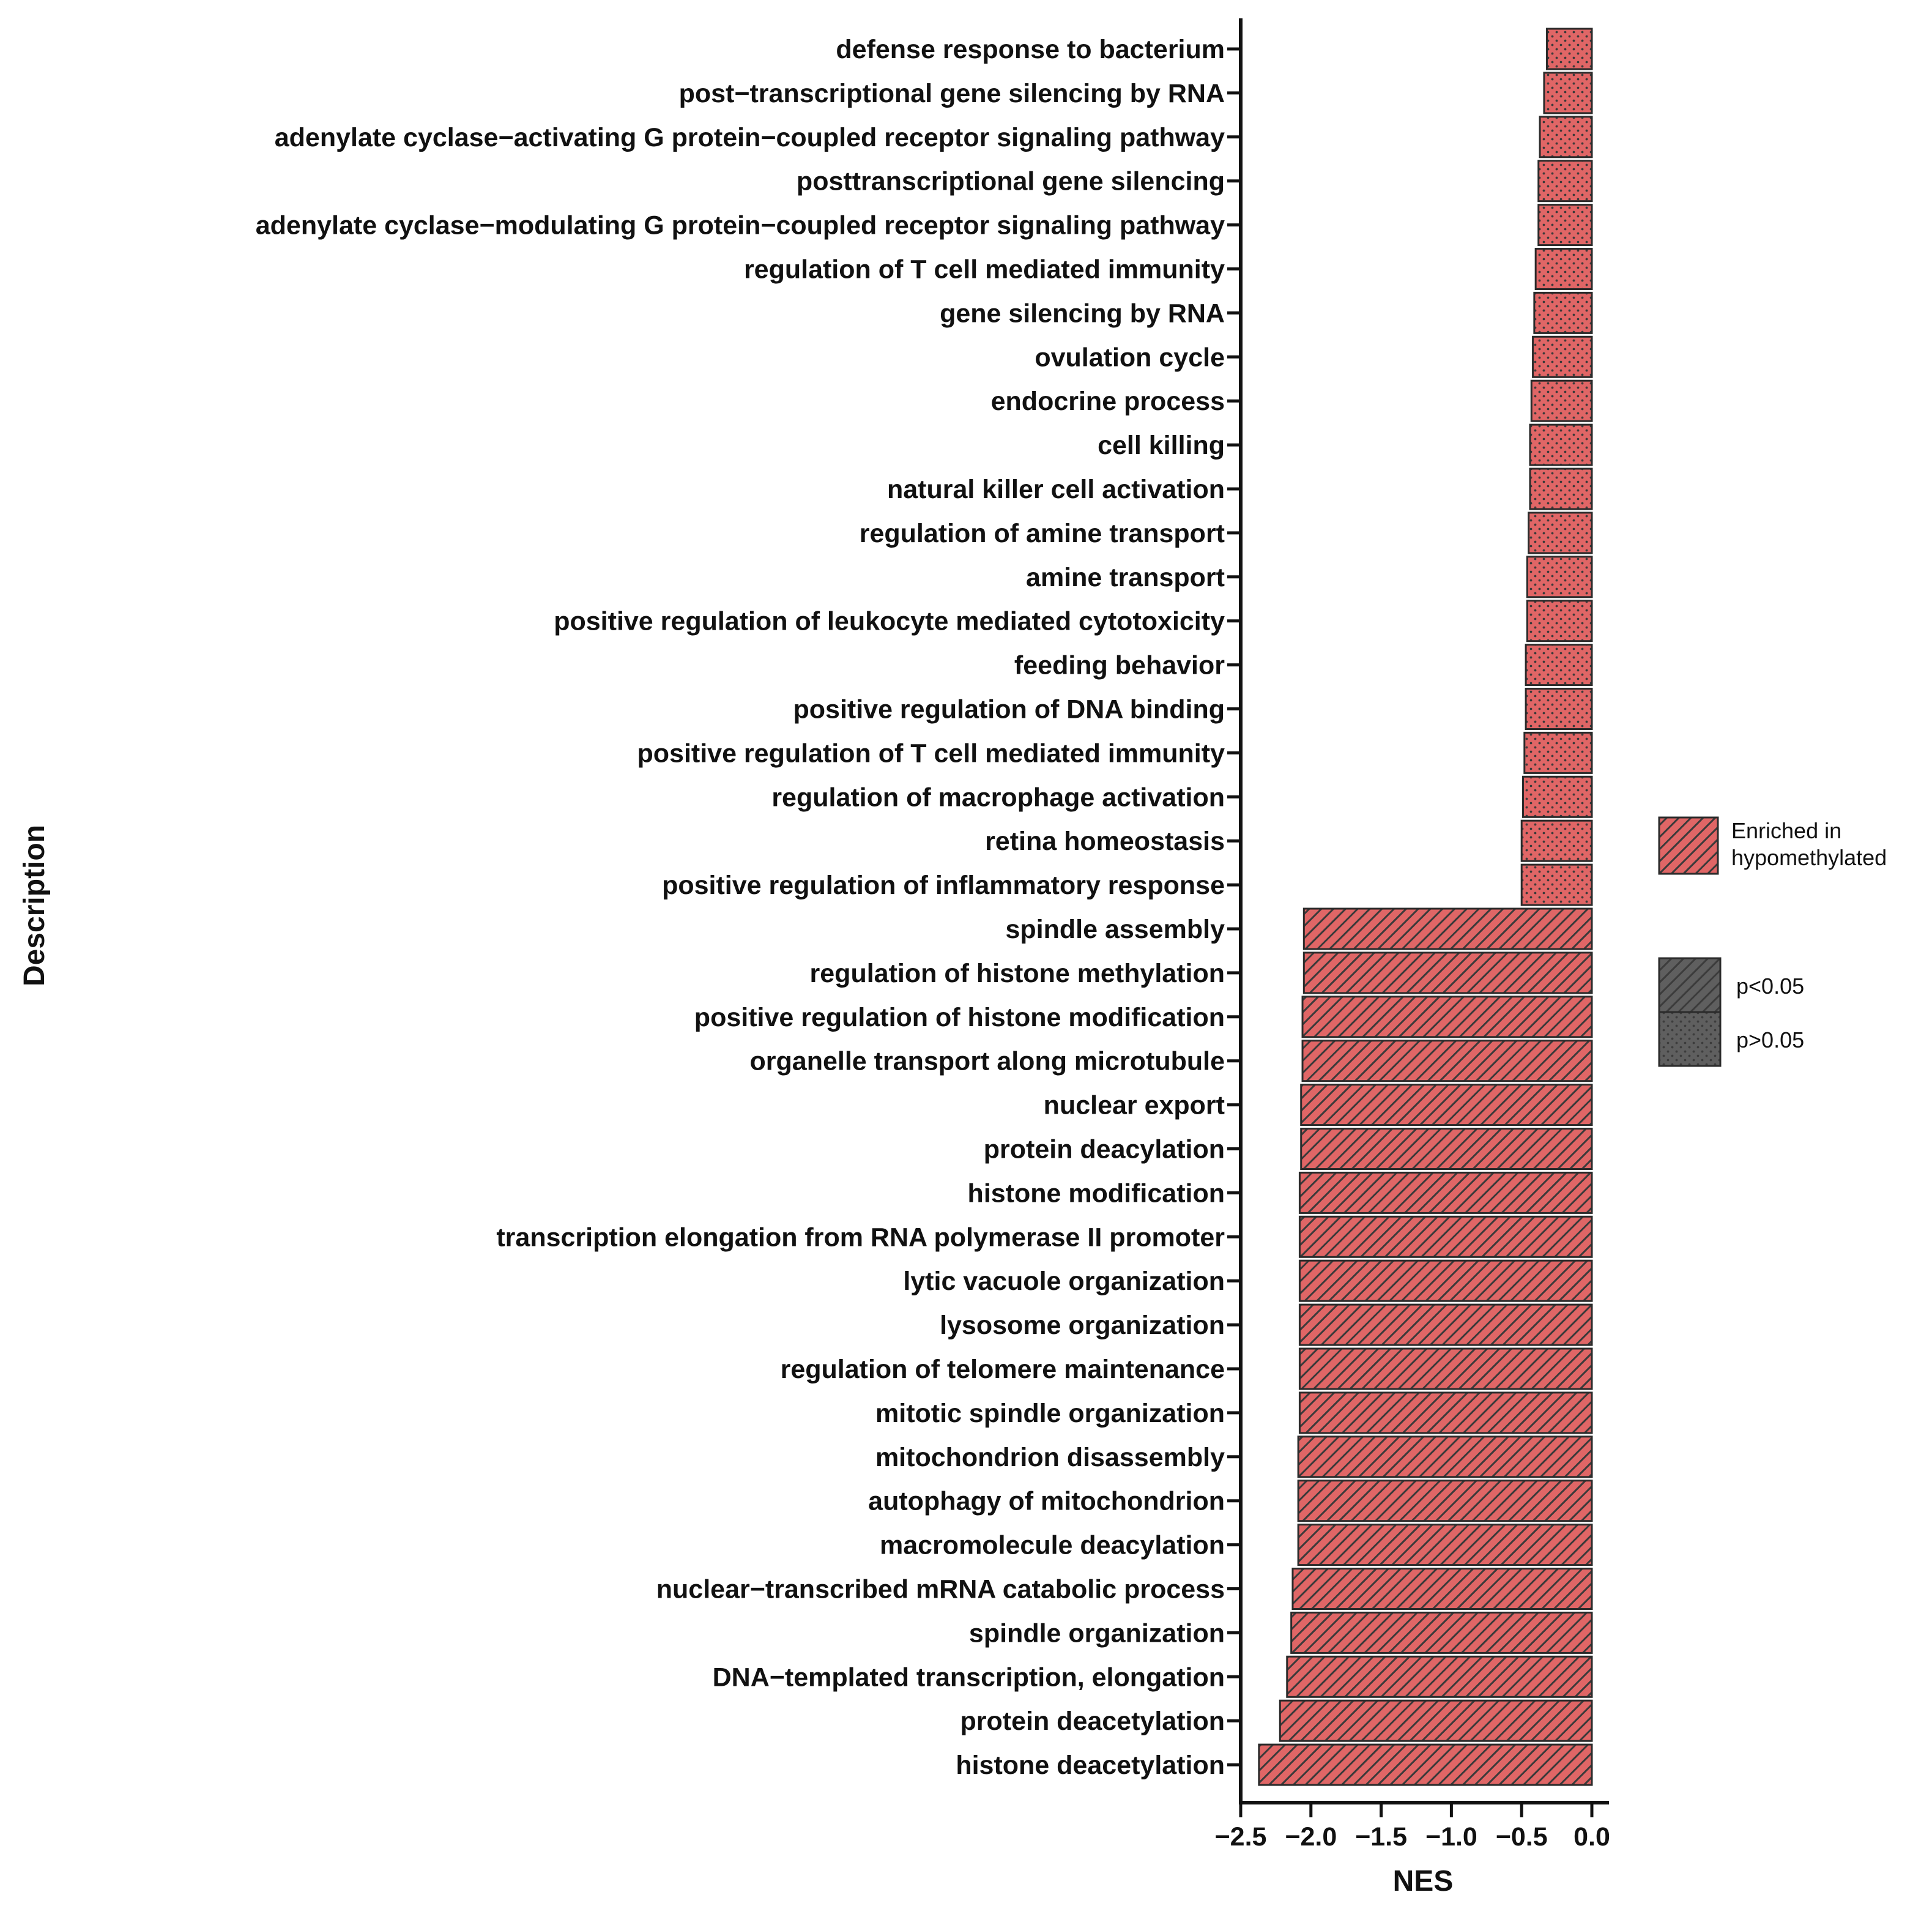  Describe the element at coordinates (1311, 1837) in the screenshot. I see `x-tick-label-1: −2.0` at that location.